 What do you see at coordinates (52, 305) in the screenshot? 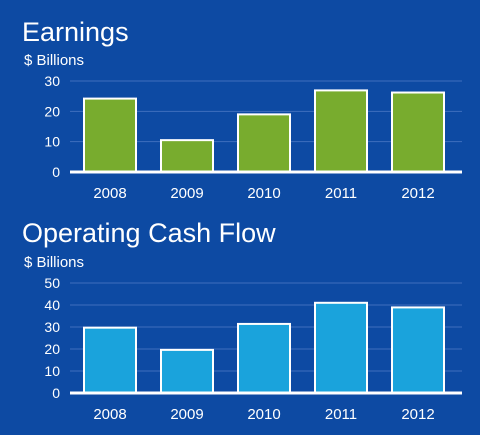
I see `y-tick-label: 40` at bounding box center [52, 305].